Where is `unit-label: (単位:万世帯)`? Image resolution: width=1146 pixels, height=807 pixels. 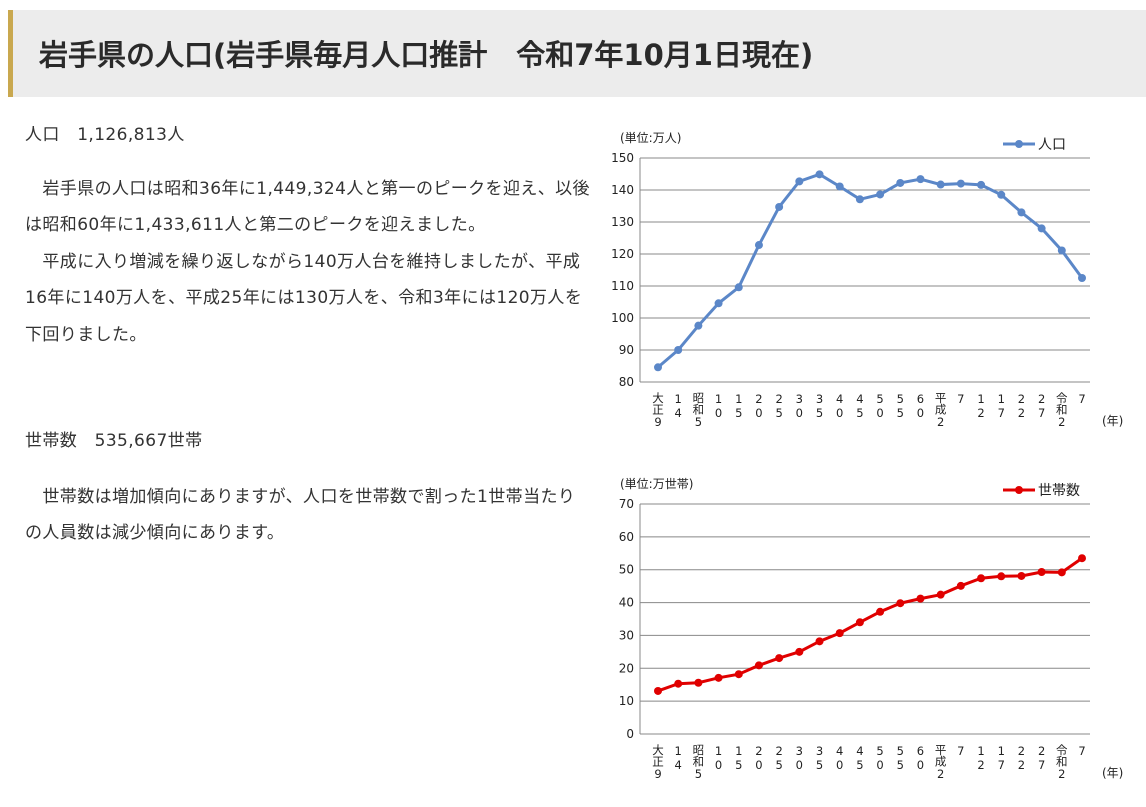
unit-label: (単位:万世帯) is located at coordinates (656, 484).